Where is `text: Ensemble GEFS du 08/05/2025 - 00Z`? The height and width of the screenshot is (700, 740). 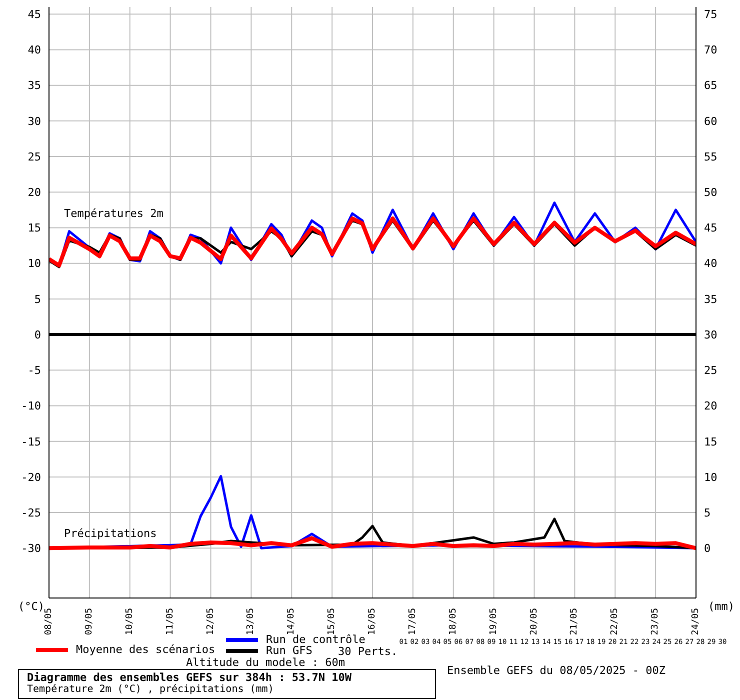
text: Ensemble GEFS du 08/05/2025 - 00Z is located at coordinates (556, 670).